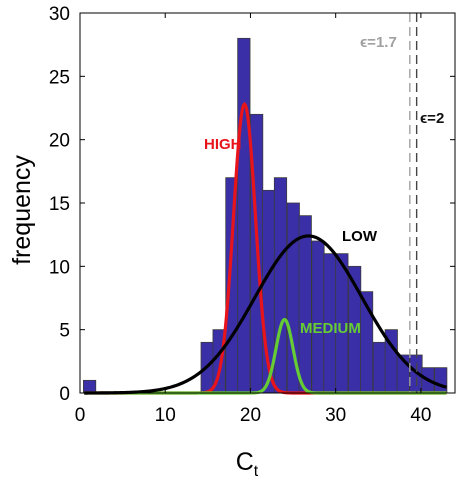 This screenshot has width=474, height=483. I want to click on y-tick-label: 10, so click(59, 267).